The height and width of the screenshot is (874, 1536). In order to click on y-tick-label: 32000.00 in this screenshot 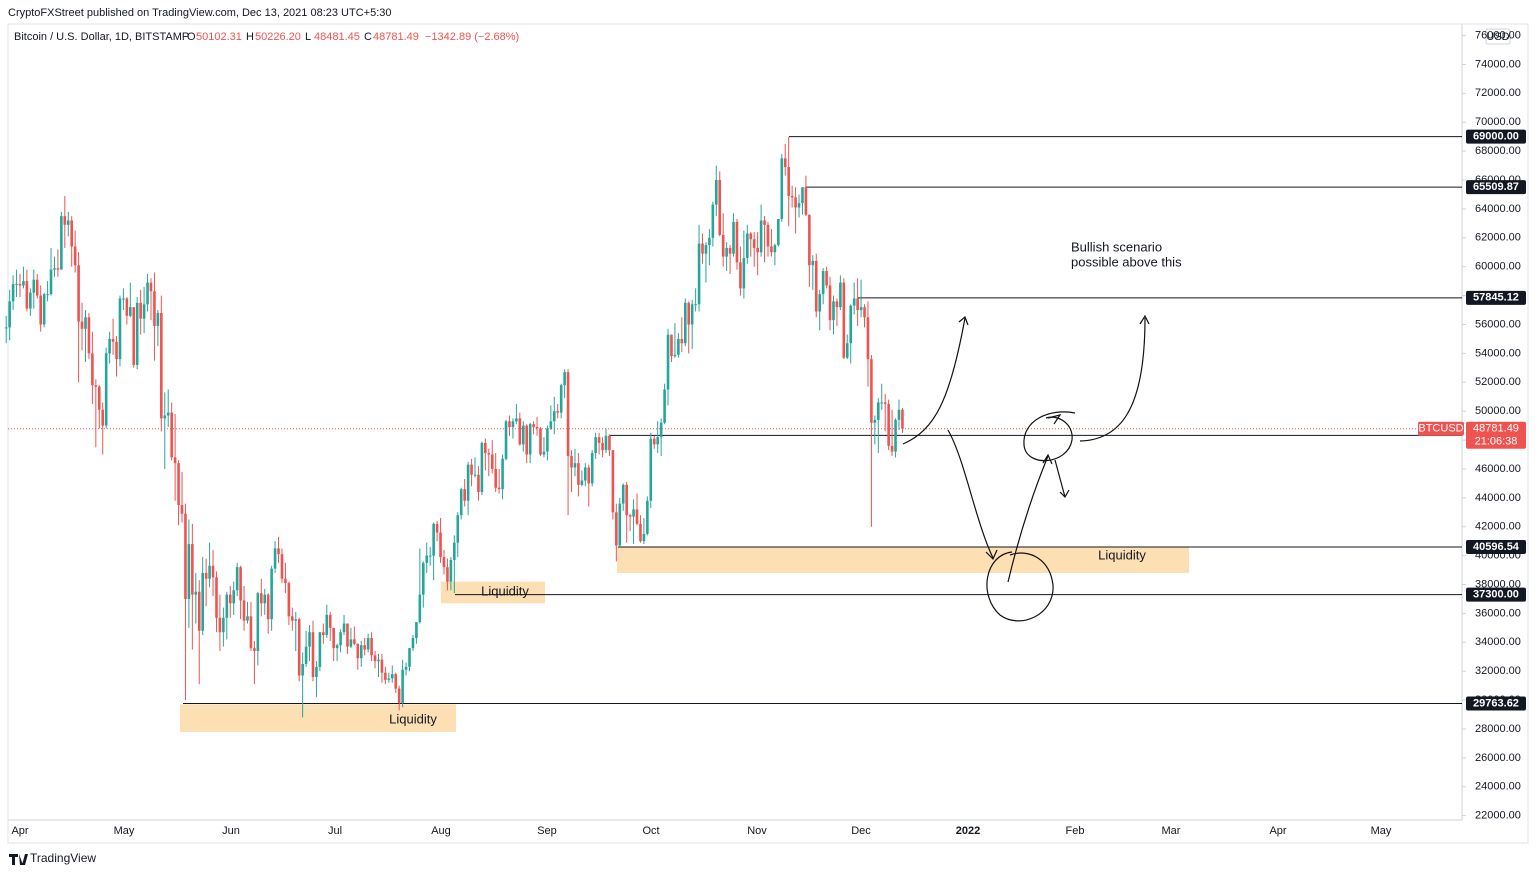, I will do `click(1498, 671)`.